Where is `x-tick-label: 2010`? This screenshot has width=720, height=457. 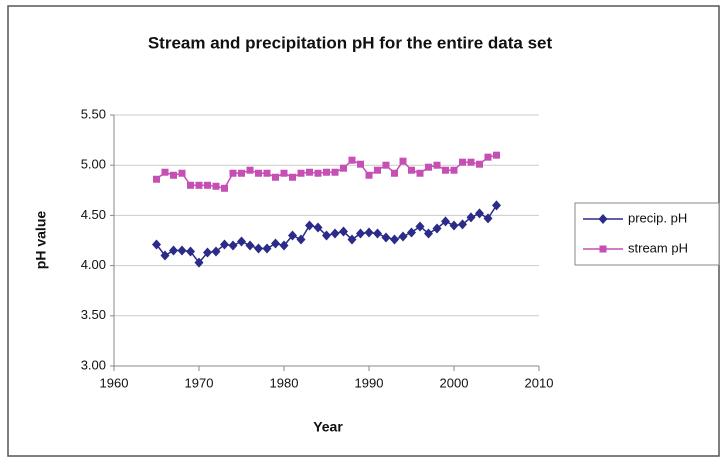 x-tick-label: 2010 is located at coordinates (539, 382).